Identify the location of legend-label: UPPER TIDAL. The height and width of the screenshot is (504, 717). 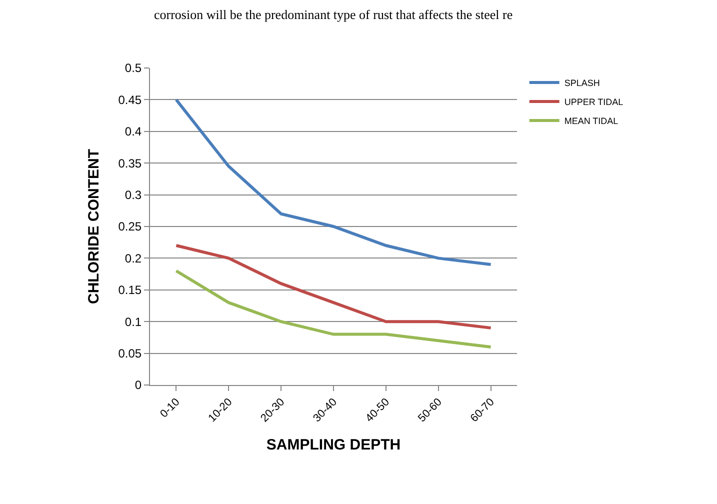
(594, 102).